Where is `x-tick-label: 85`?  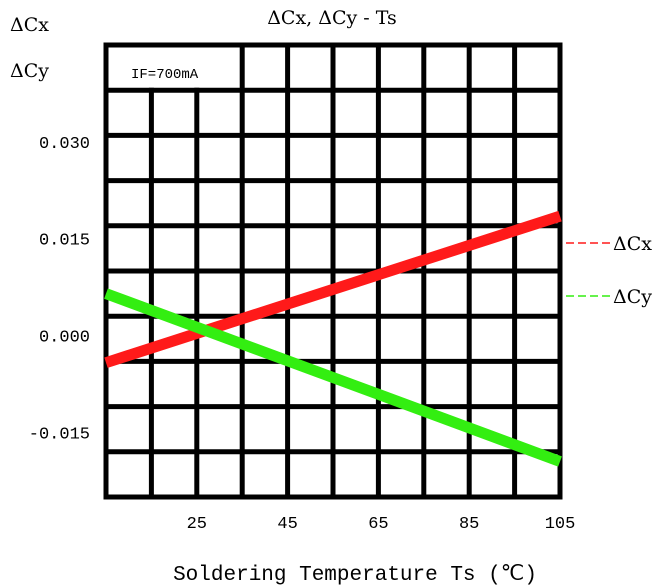 x-tick-label: 85 is located at coordinates (469, 524).